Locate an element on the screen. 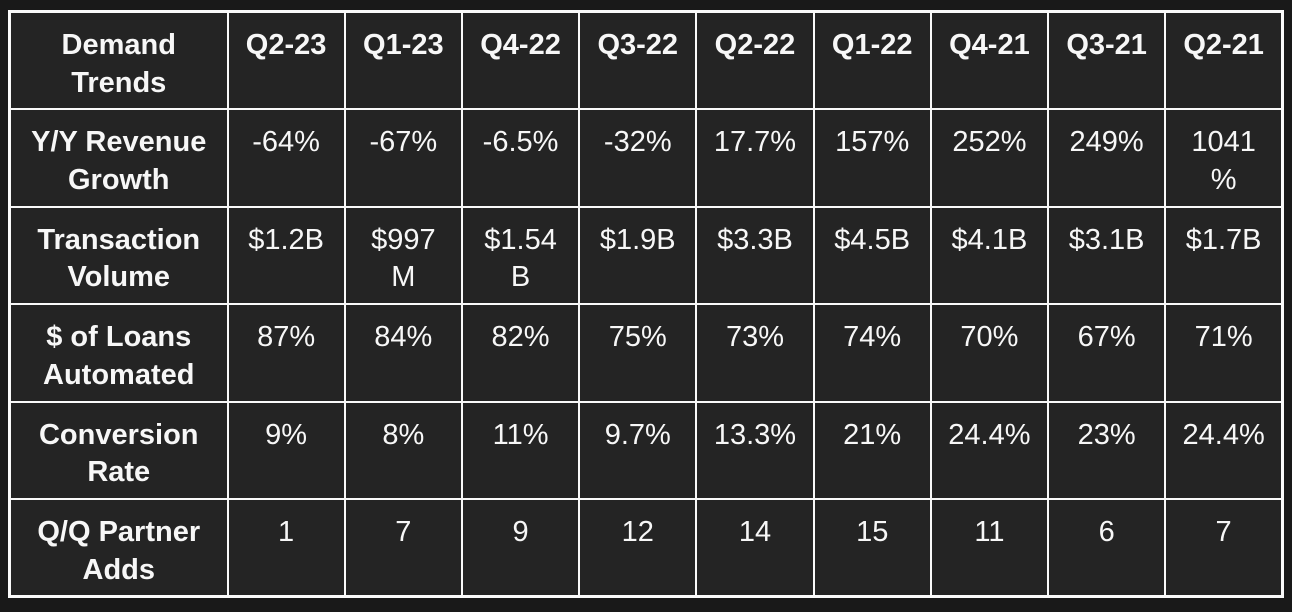  table-cell: $4.5B is located at coordinates (872, 255).